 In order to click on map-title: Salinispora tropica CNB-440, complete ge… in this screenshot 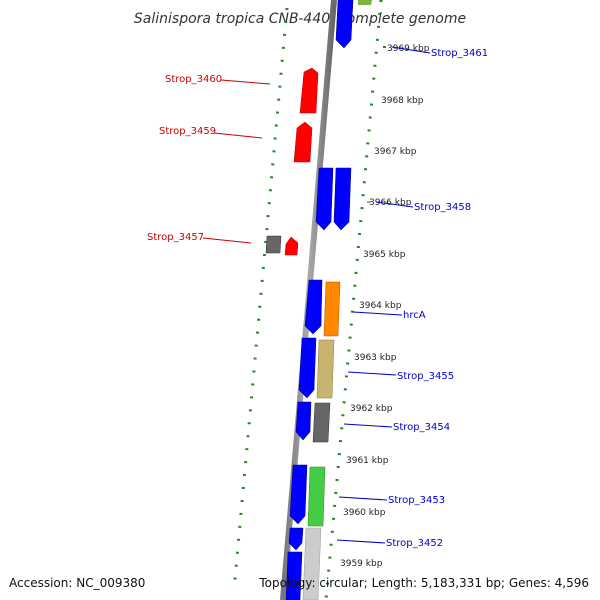, I will do `click(300, 19)`.